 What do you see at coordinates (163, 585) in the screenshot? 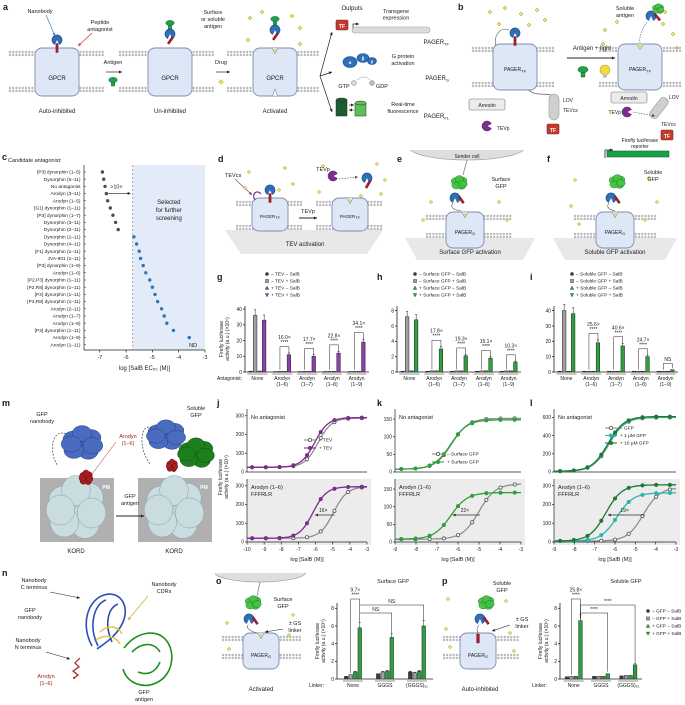
I see `nanobody-cdrs-label1: Nanobody` at bounding box center [163, 585].